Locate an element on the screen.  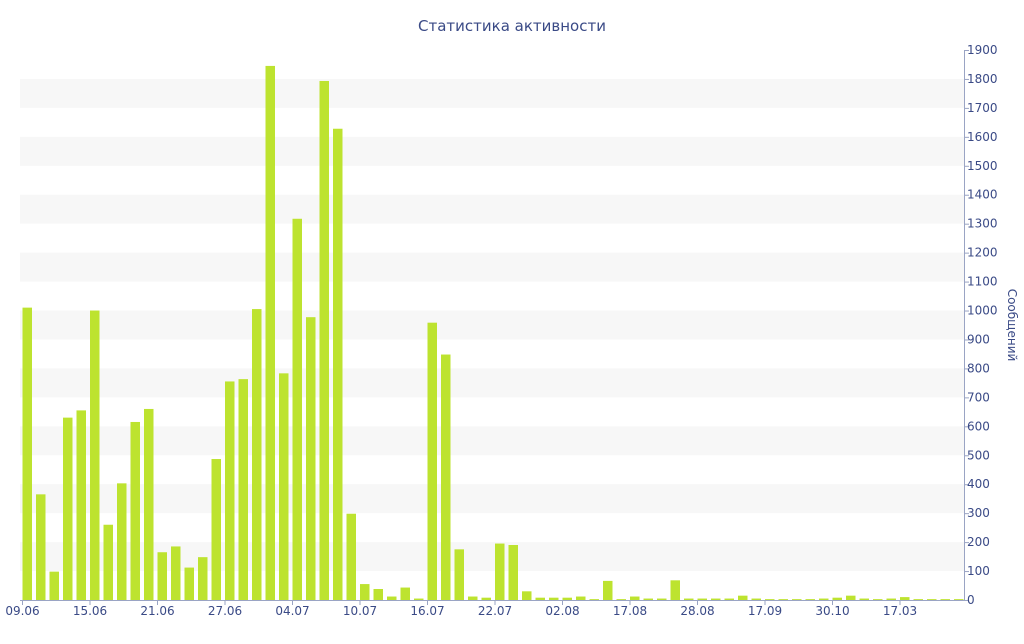
x-tick-label: 17.03 is located at coordinates (900, 611).